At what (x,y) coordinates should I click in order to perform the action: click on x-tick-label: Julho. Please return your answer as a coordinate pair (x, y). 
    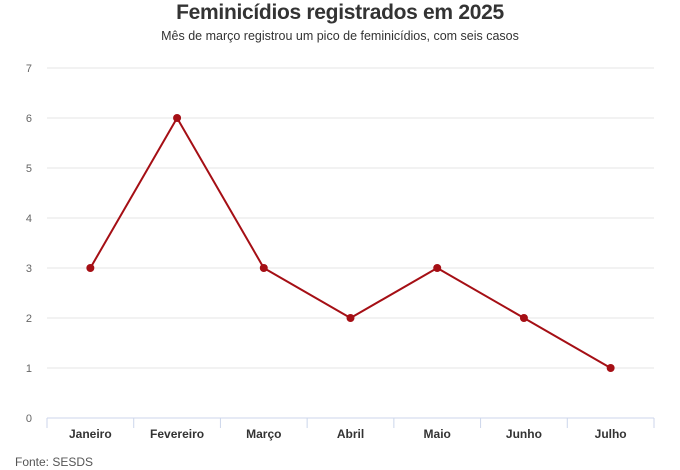
    Looking at the image, I should click on (611, 434).